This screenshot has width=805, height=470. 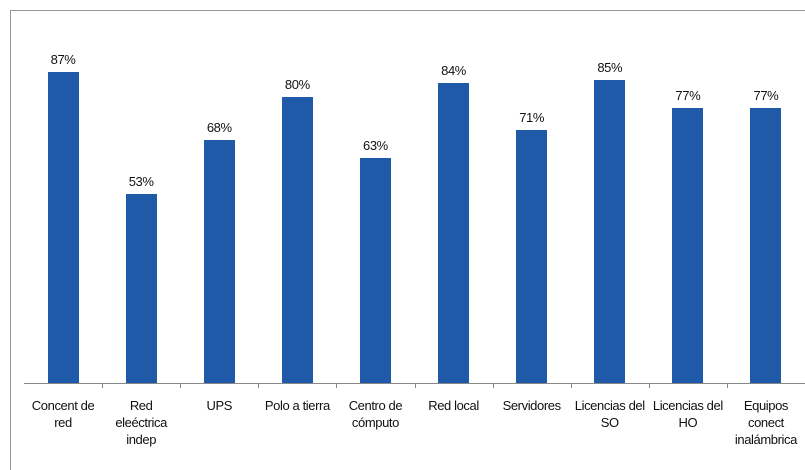 What do you see at coordinates (297, 405) in the screenshot?
I see `x-tick-label: Polo a tierra` at bounding box center [297, 405].